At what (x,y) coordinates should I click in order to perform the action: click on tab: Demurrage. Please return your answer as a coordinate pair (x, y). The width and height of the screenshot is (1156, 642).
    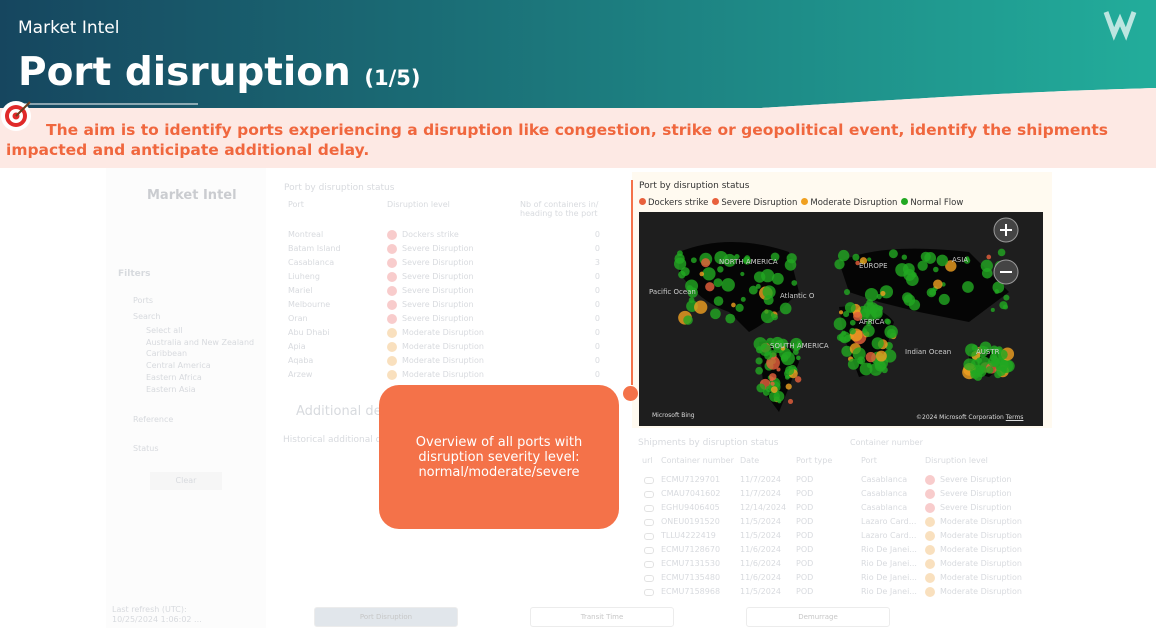
    Looking at the image, I should click on (818, 617).